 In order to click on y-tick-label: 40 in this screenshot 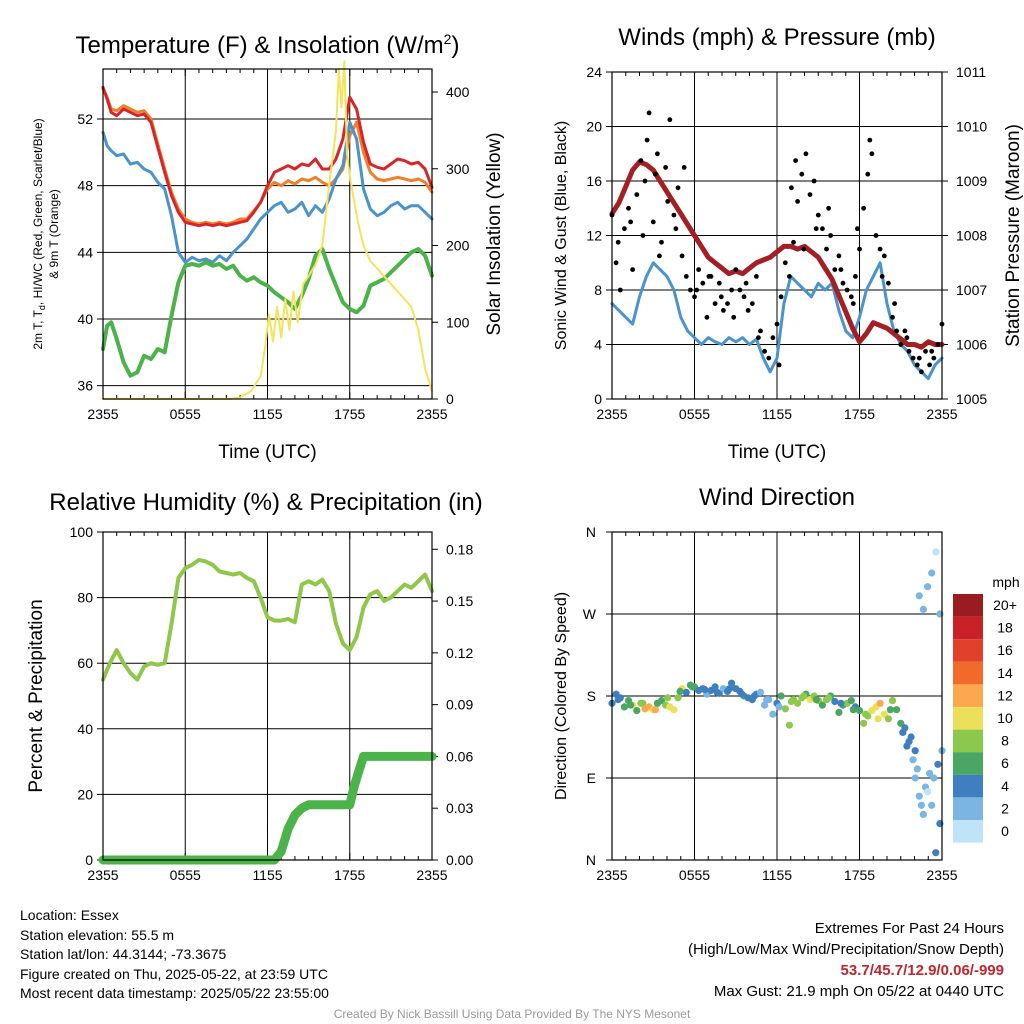, I will do `click(85, 729)`.